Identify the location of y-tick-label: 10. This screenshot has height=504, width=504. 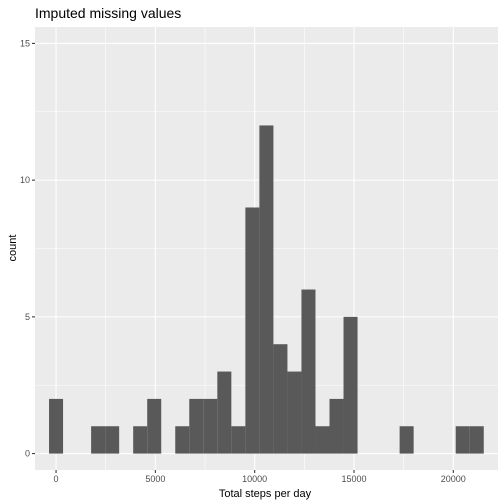
(25, 180).